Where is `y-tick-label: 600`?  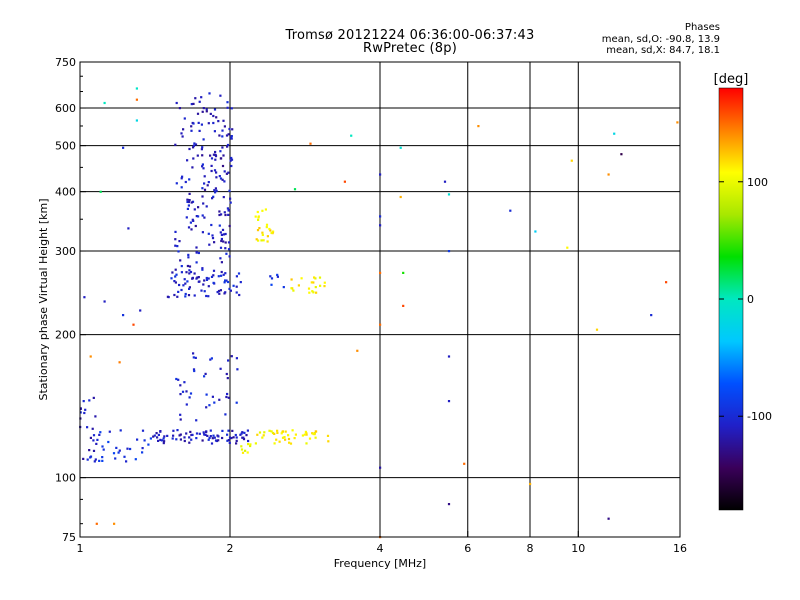
y-tick-label: 600 is located at coordinates (65, 108).